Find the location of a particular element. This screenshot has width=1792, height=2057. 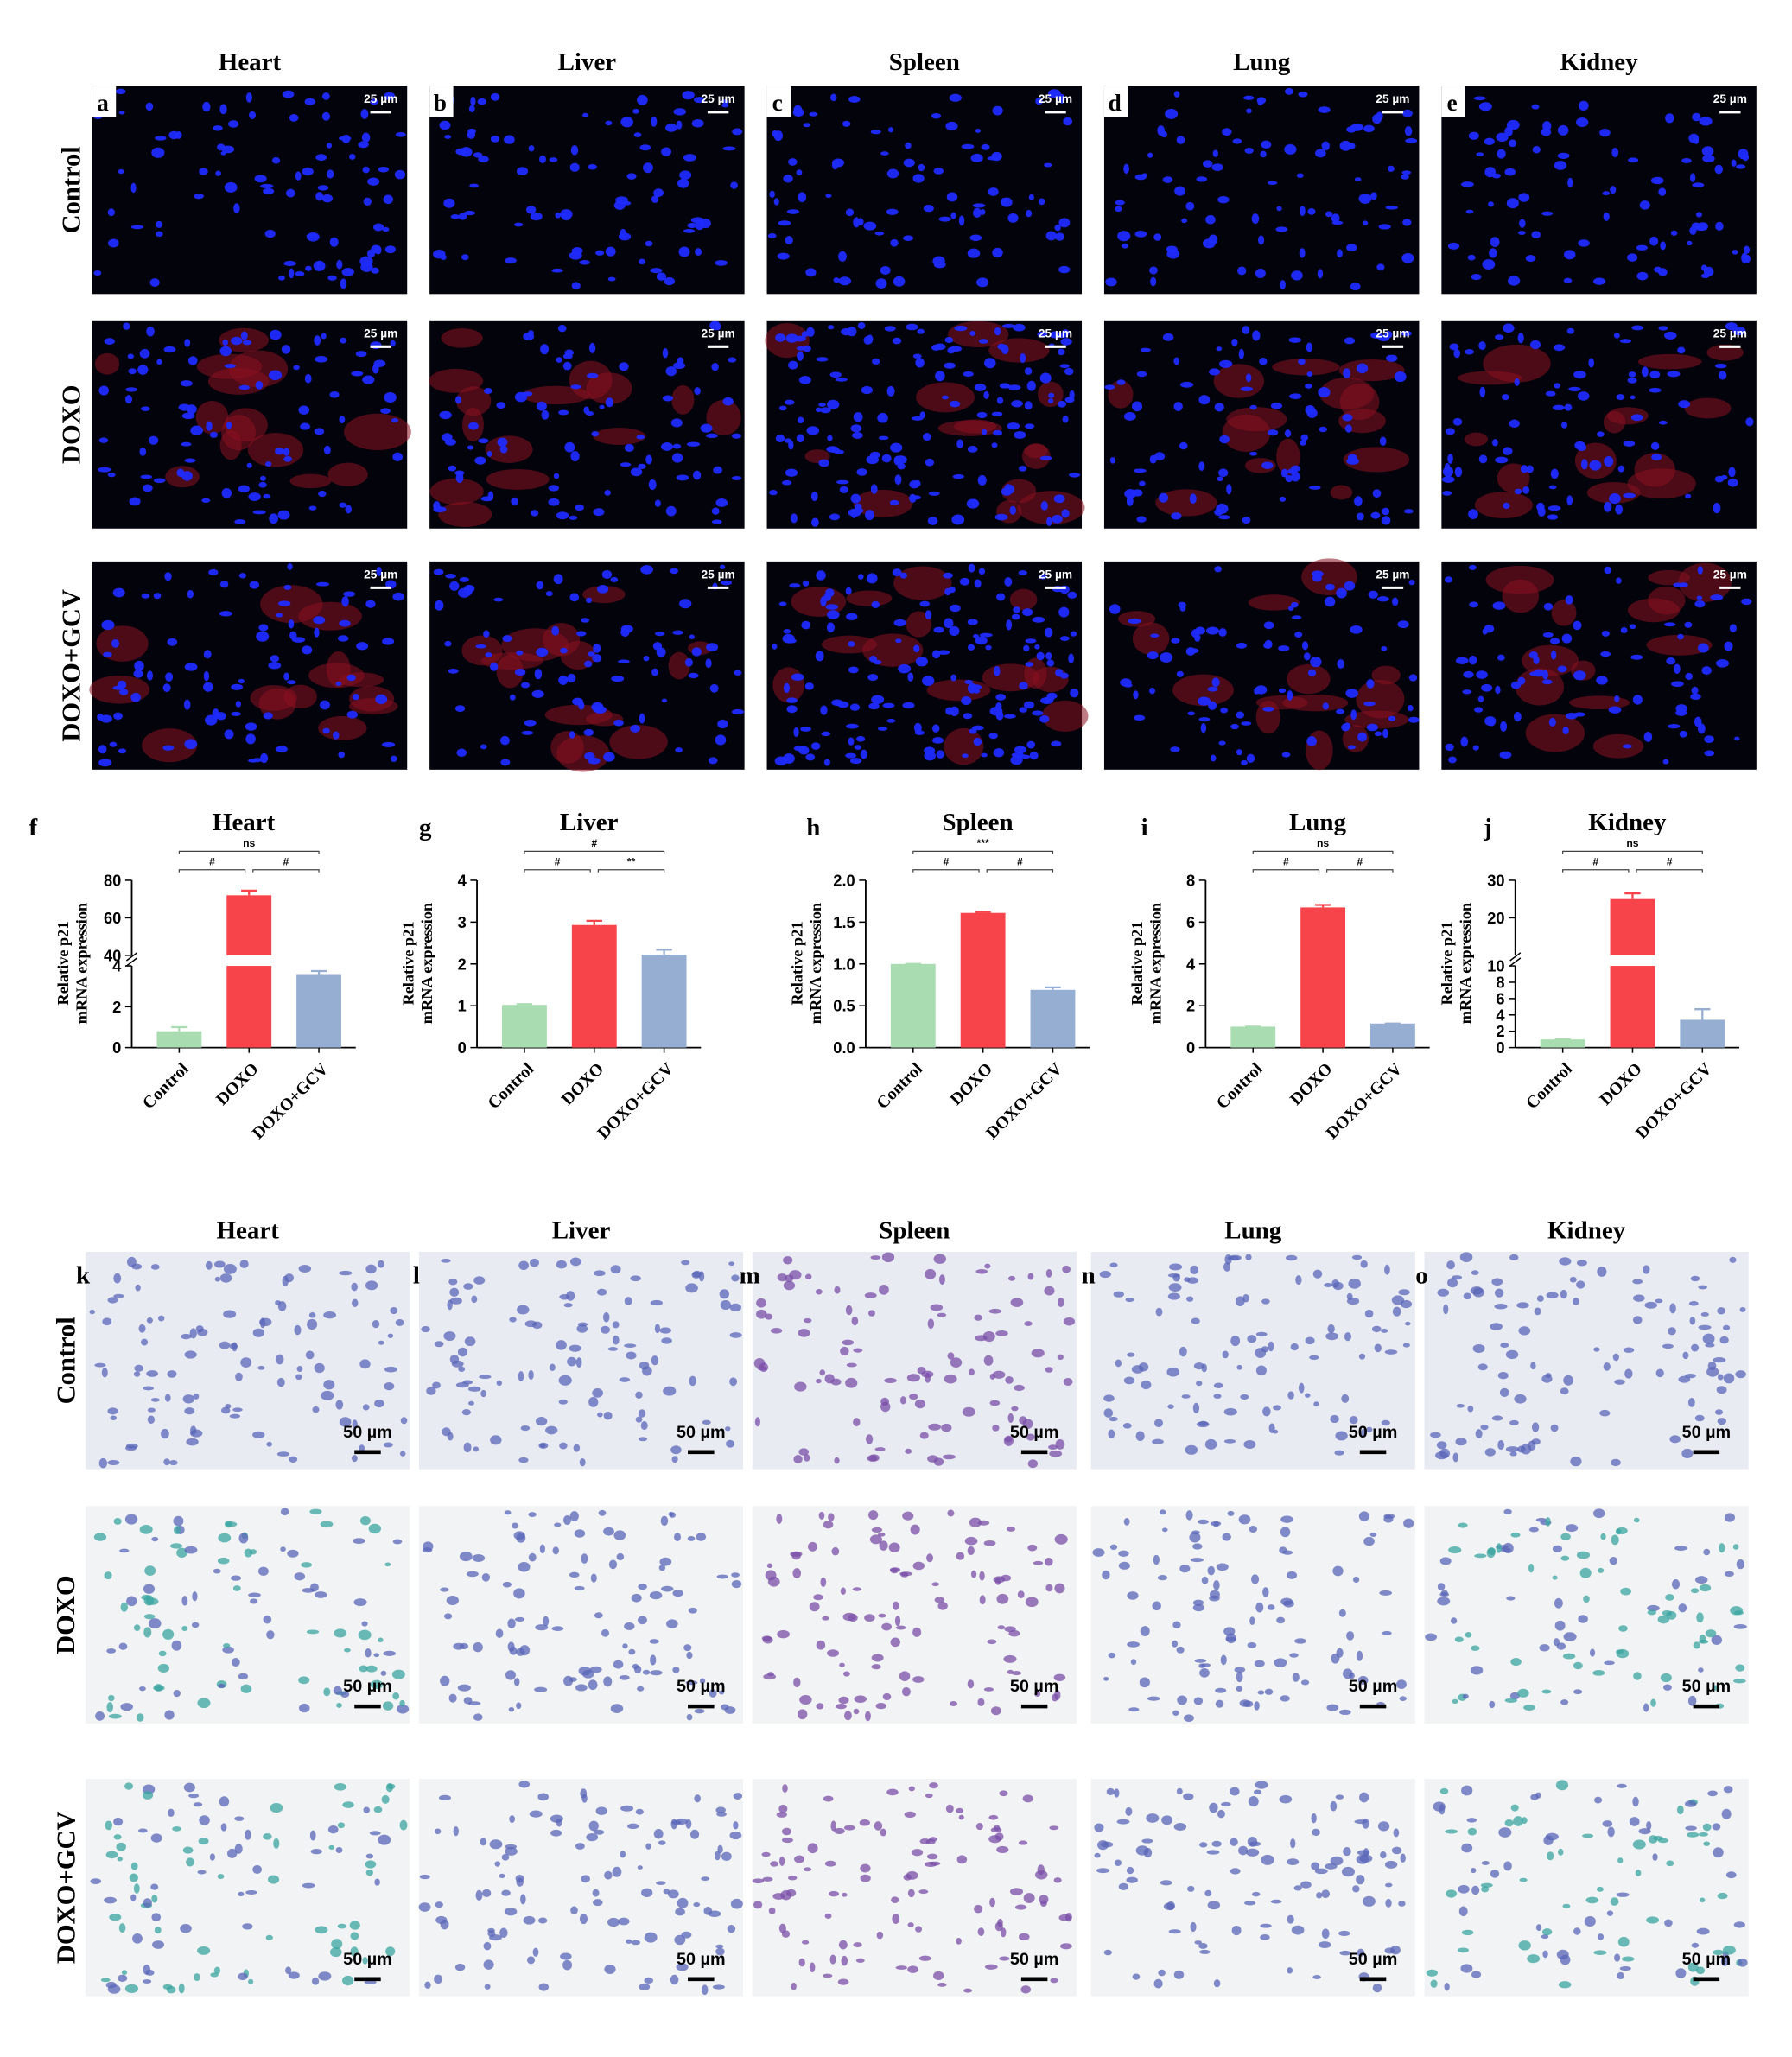

y-axis-label: mRNA expression is located at coordinates (82, 963).